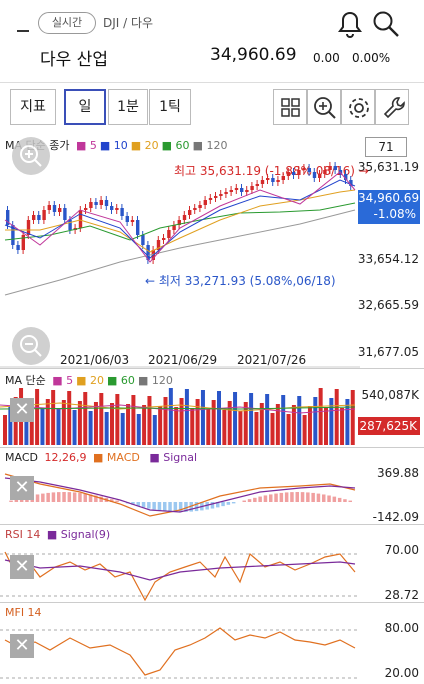  I want to click on zoom-out-icon, so click(31, 346).